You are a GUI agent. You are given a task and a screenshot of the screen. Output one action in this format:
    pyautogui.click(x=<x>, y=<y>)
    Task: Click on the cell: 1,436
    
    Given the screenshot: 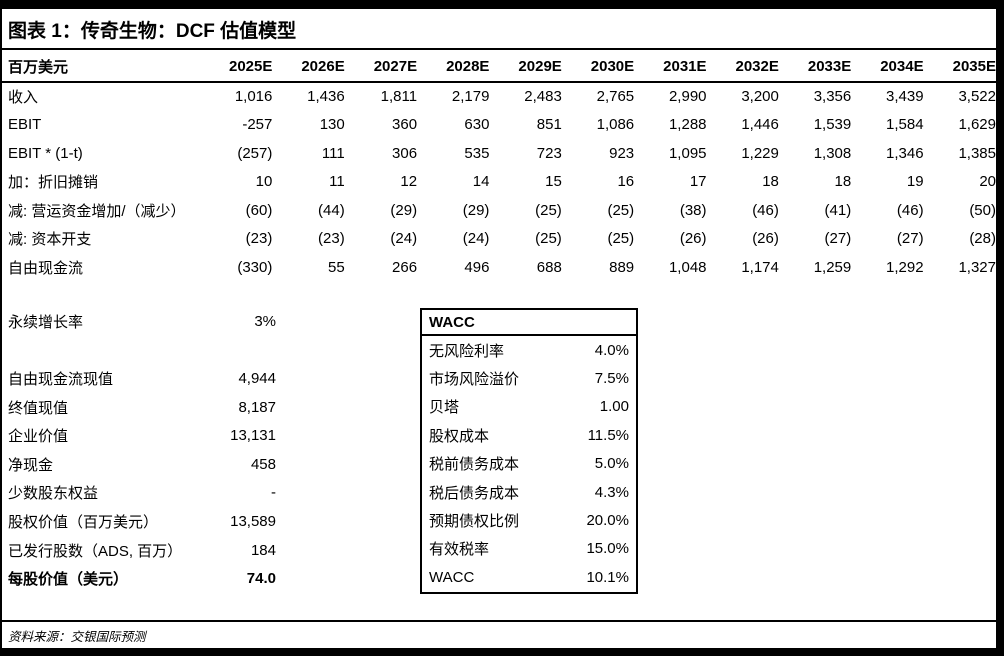 What is the action you would take?
    pyautogui.click(x=326, y=97)
    